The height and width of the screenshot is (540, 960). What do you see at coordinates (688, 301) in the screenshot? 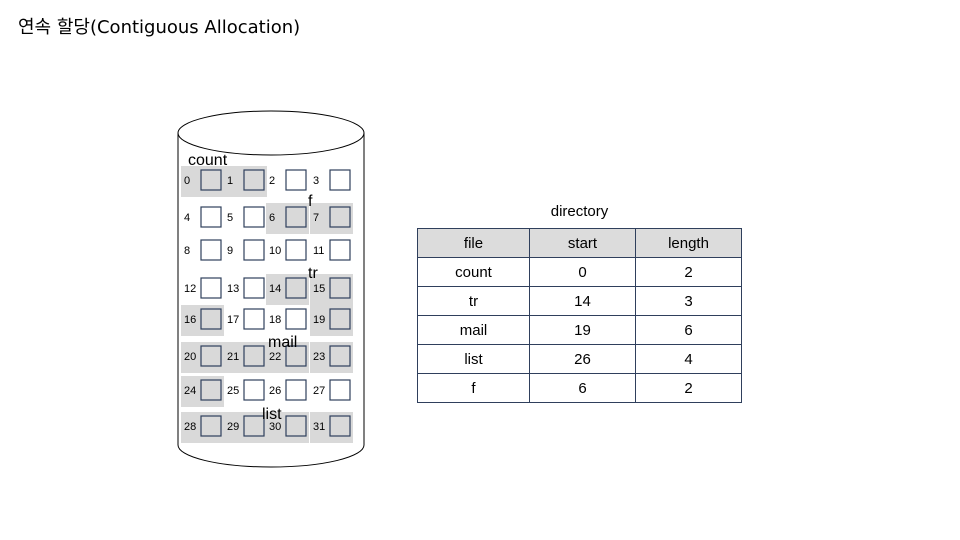
I see `cell-length: 3` at bounding box center [688, 301].